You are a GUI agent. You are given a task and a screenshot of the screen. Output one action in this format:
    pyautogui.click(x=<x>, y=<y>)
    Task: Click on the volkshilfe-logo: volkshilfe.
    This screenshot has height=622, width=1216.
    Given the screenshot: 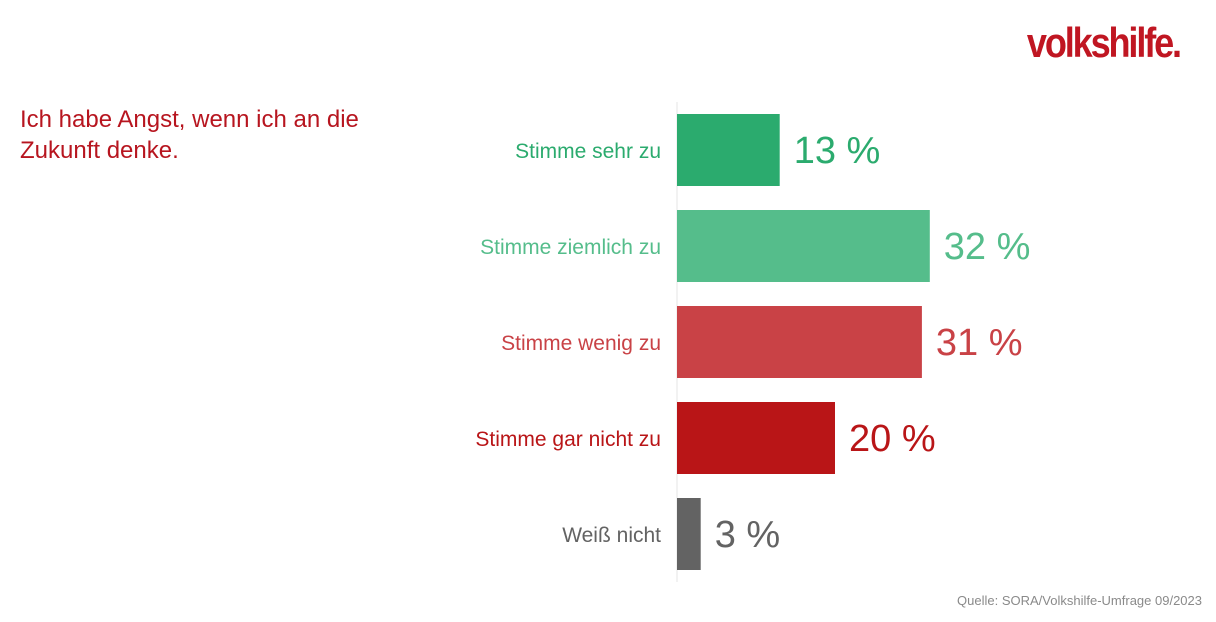 What is the action you would take?
    pyautogui.click(x=1104, y=42)
    